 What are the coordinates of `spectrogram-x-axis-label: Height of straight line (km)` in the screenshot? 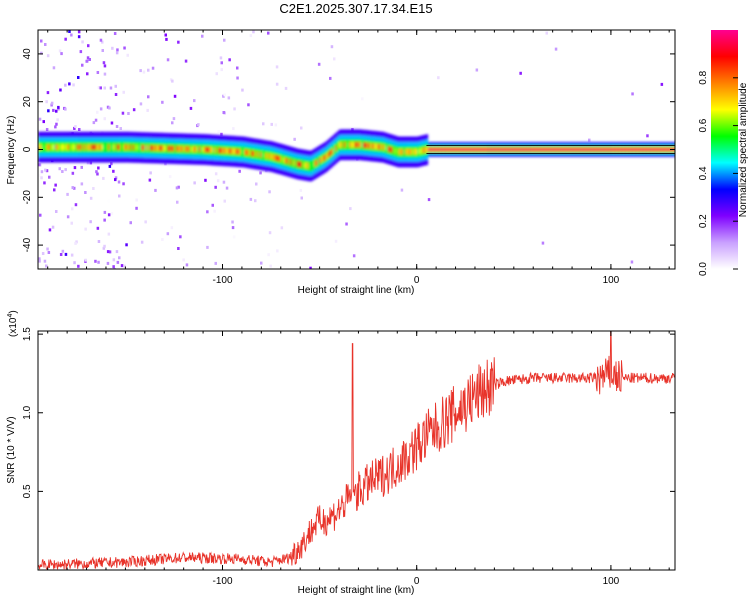 It's located at (356, 290).